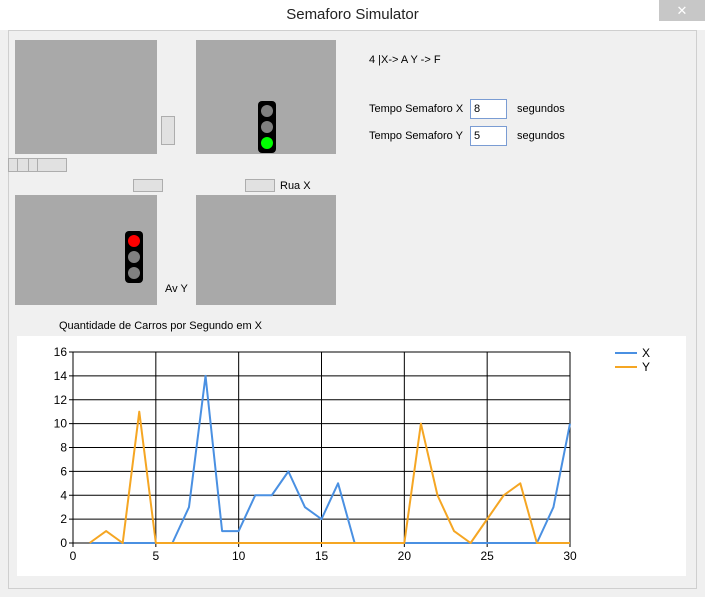 The image size is (705, 597). Describe the element at coordinates (61, 352) in the screenshot. I see `y-tick-label: 16` at that location.